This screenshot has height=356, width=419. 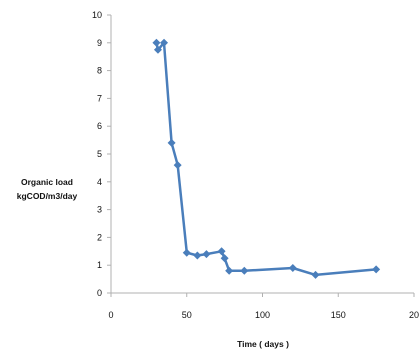 What do you see at coordinates (99, 210) in the screenshot?
I see `y-tick-label: 3` at bounding box center [99, 210].